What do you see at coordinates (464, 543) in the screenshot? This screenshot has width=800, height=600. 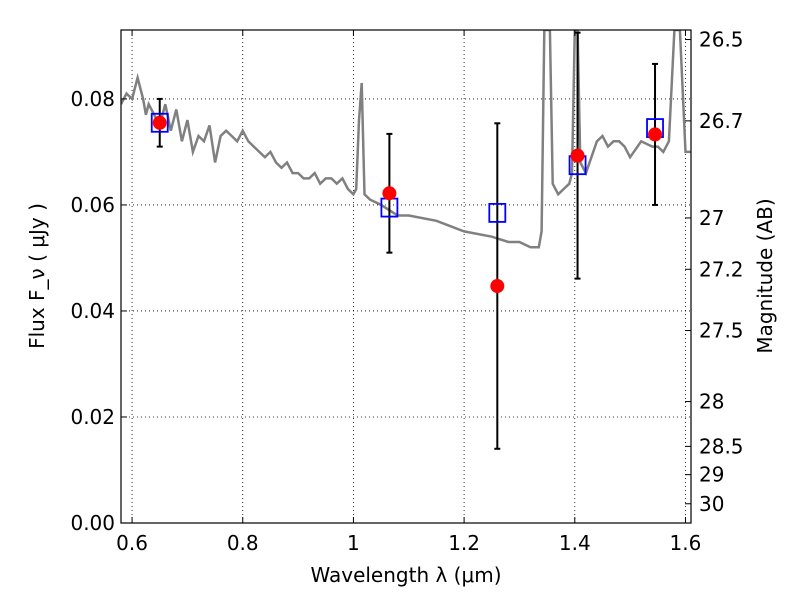 I see `x-tick-label-3: 1.2` at bounding box center [464, 543].